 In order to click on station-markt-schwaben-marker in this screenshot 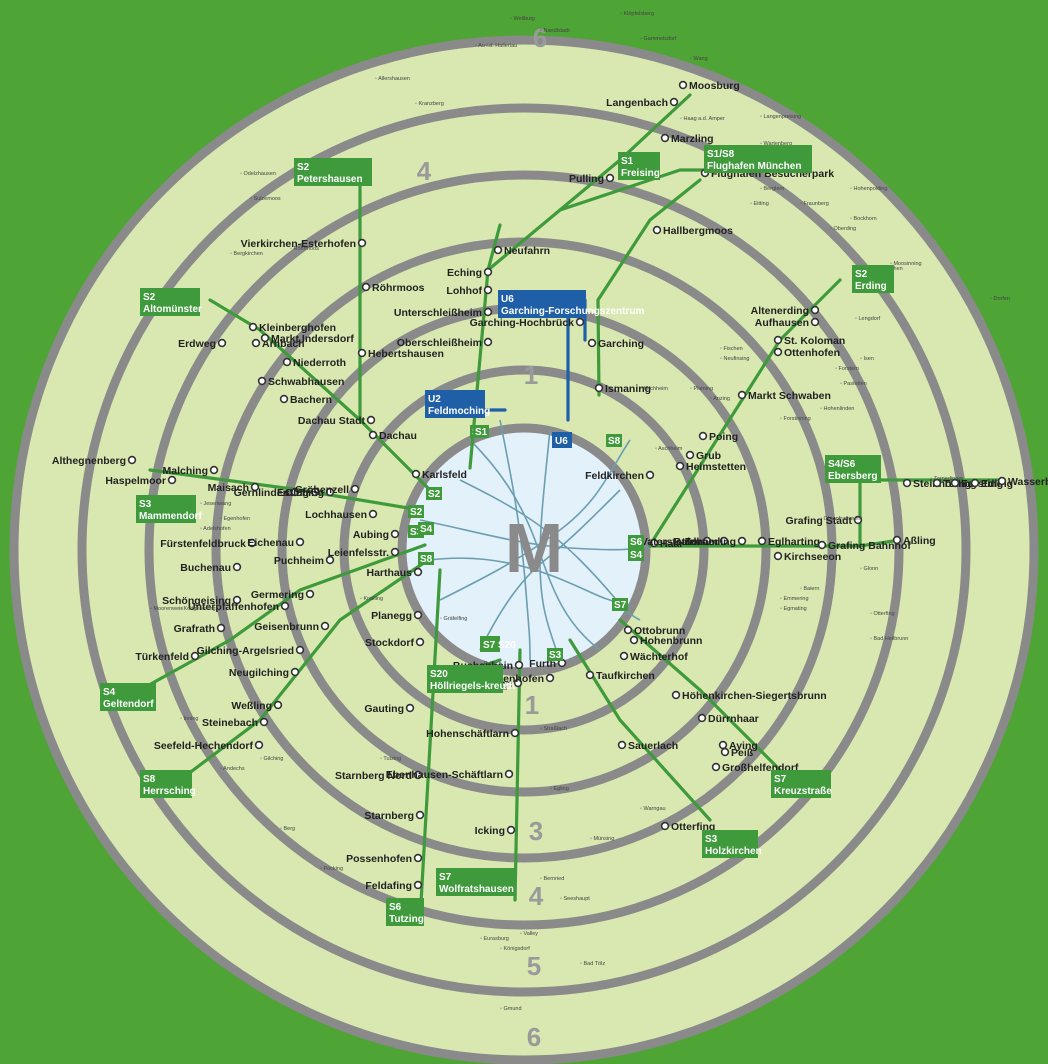, I will do `click(742, 395)`.